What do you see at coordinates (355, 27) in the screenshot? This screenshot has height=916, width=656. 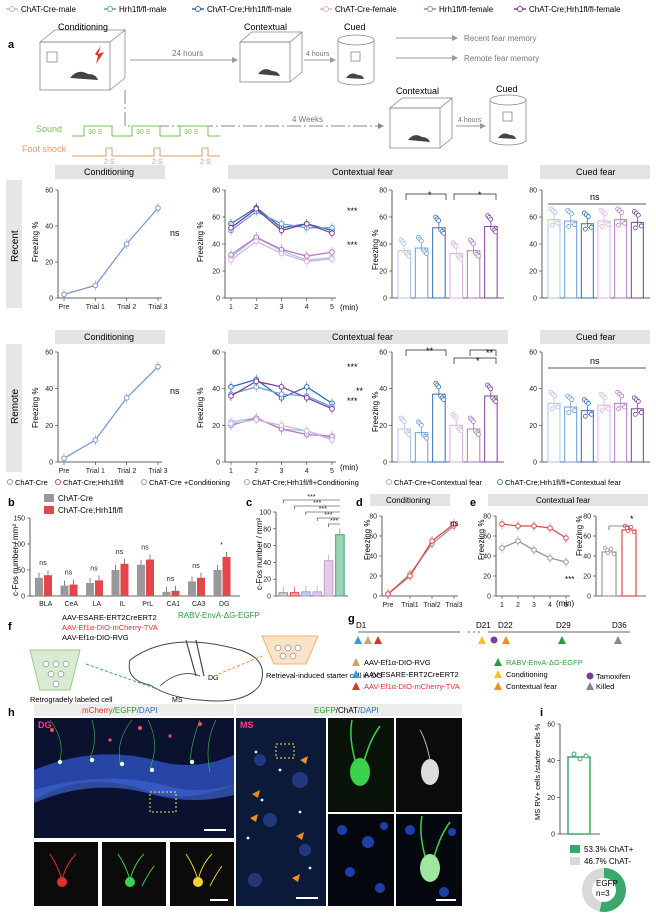 I see `svg-text: Cued` at bounding box center [355, 27].